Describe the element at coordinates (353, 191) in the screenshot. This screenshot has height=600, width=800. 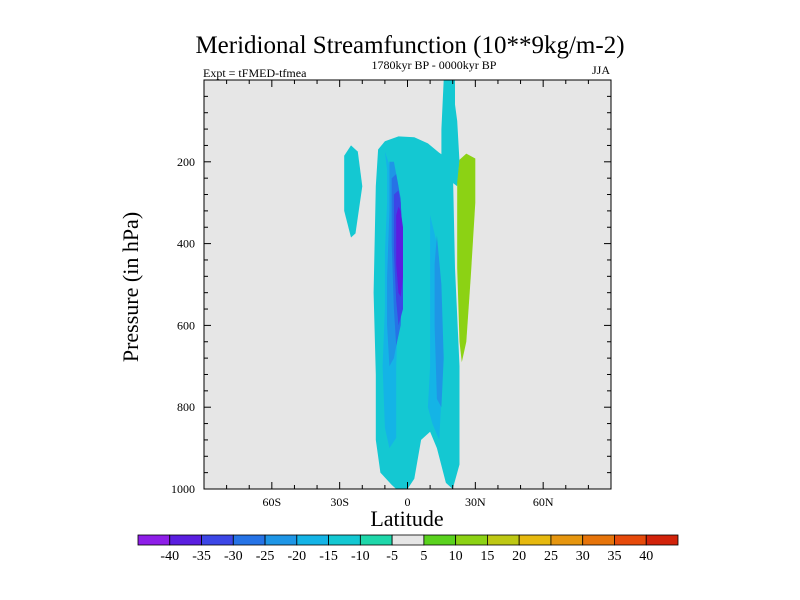
I see `contour-region-southern-cell` at that location.